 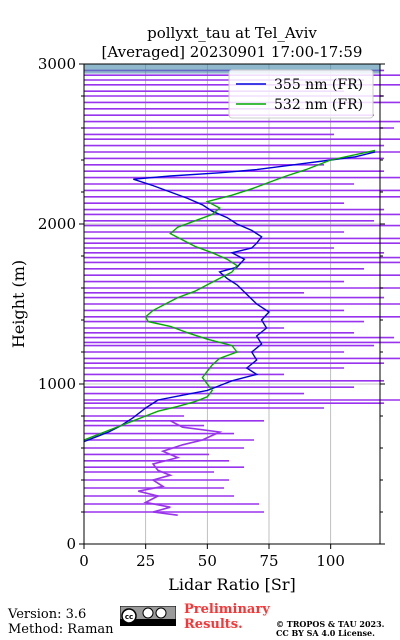 I want to click on y-tick-label-1: 1000, so click(x=57, y=384).